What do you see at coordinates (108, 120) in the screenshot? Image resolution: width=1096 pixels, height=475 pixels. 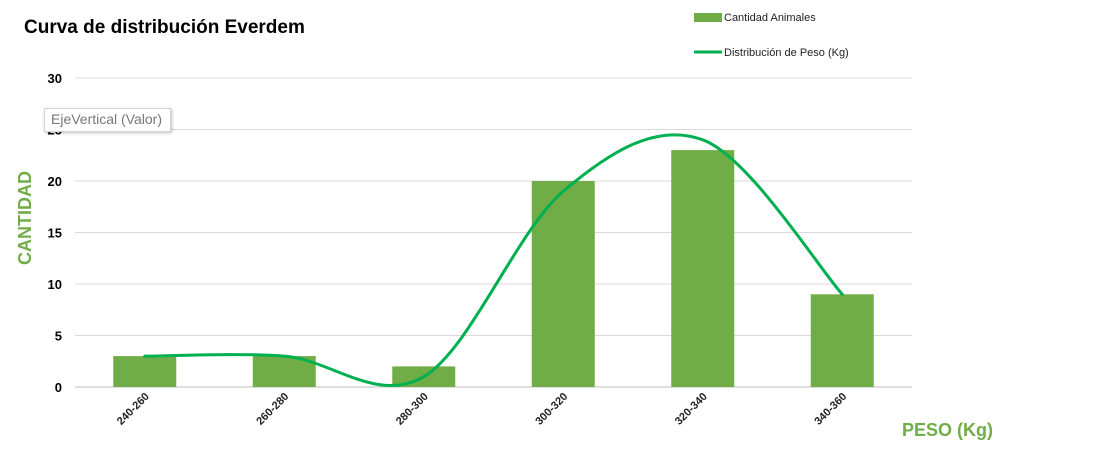 I see `axis-tooltip: EjeVertical (Valor)` at bounding box center [108, 120].